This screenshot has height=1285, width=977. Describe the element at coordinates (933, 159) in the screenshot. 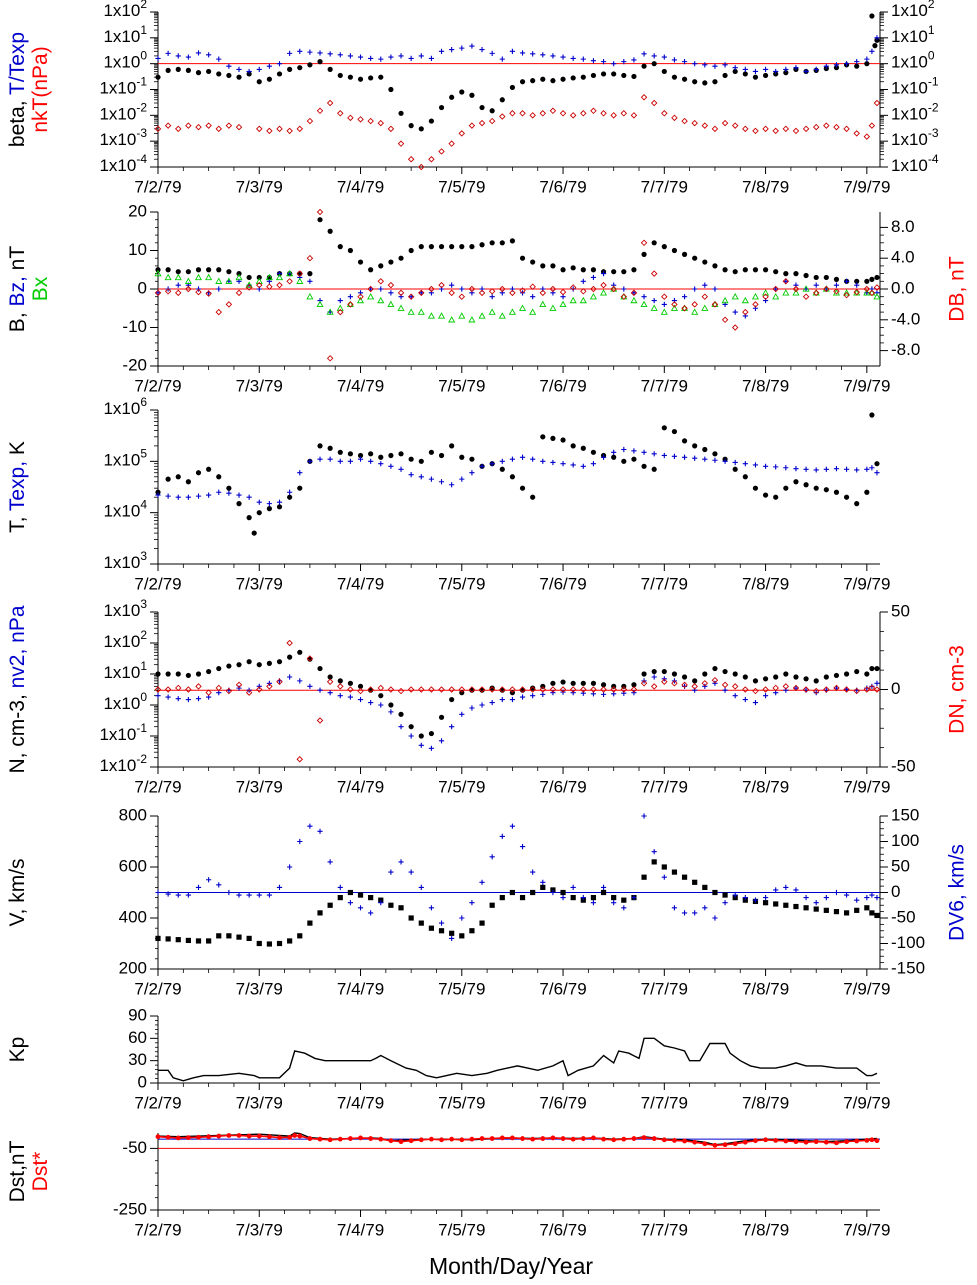

I see `y-tick-label-right-exp: -4` at that location.